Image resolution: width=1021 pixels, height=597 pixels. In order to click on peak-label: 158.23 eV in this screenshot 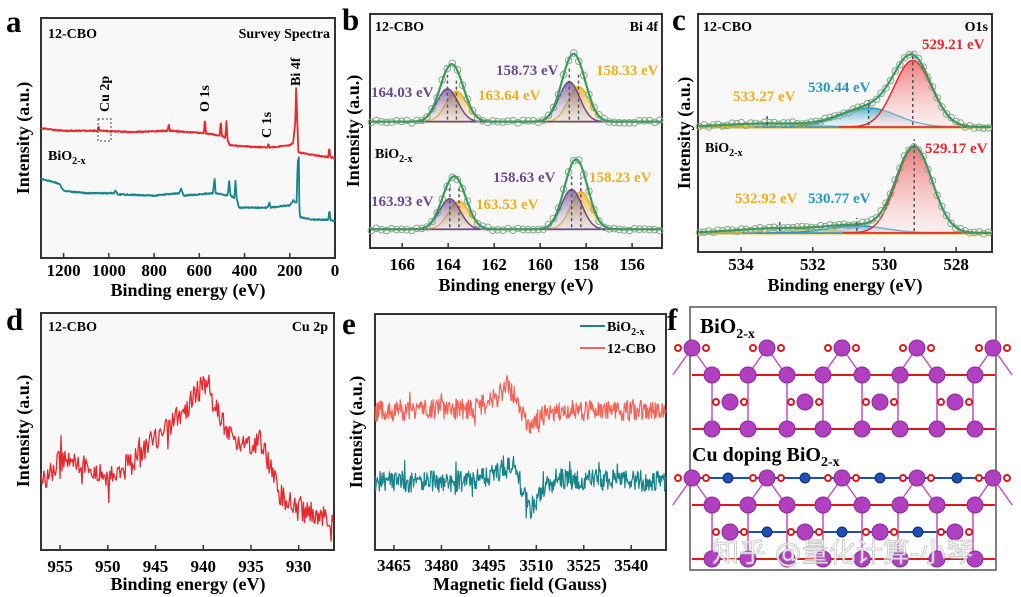, I will do `click(620, 178)`.